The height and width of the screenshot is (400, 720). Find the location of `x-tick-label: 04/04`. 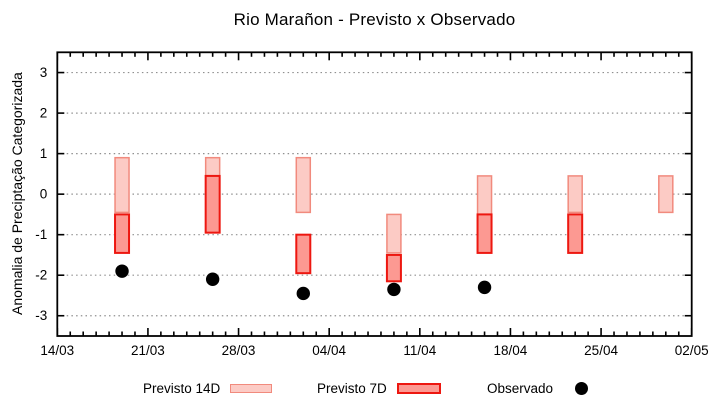

x-tick-label: 04/04 is located at coordinates (329, 350).